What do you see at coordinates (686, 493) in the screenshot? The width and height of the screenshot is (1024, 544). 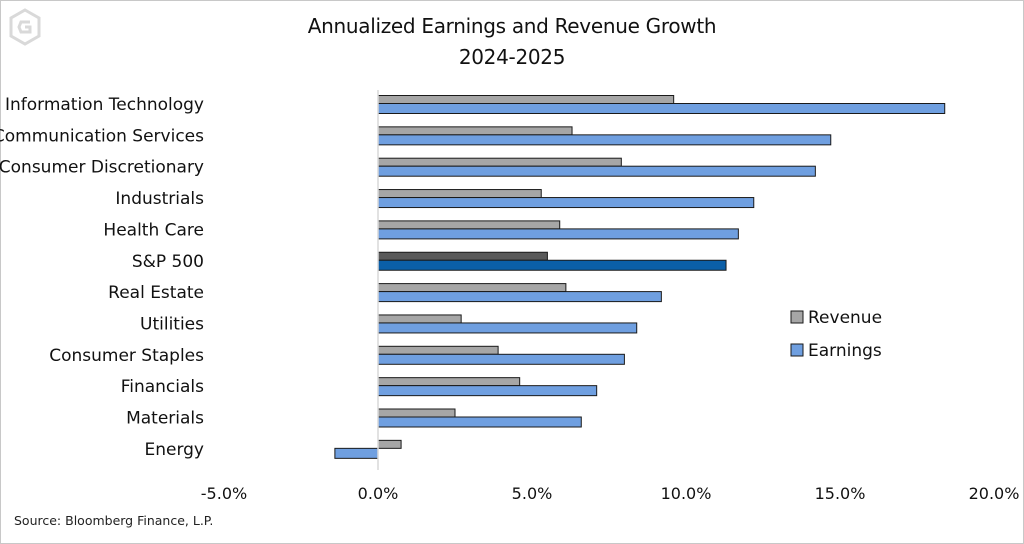 I see `x-tick-label: 10.0%` at bounding box center [686, 493].